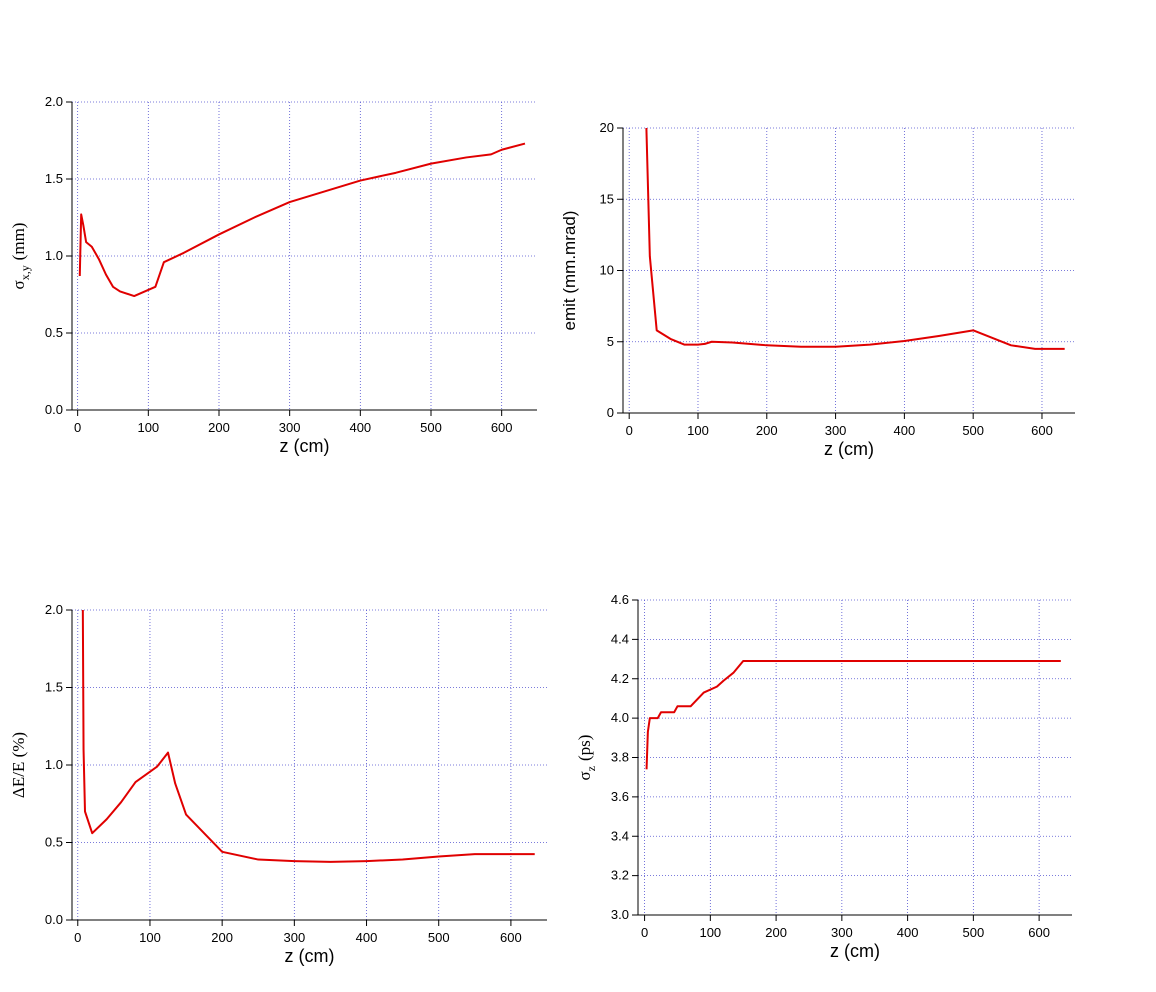 The width and height of the screenshot is (1156, 992). What do you see at coordinates (610, 341) in the screenshot?
I see `y-tick-label: 5` at bounding box center [610, 341].